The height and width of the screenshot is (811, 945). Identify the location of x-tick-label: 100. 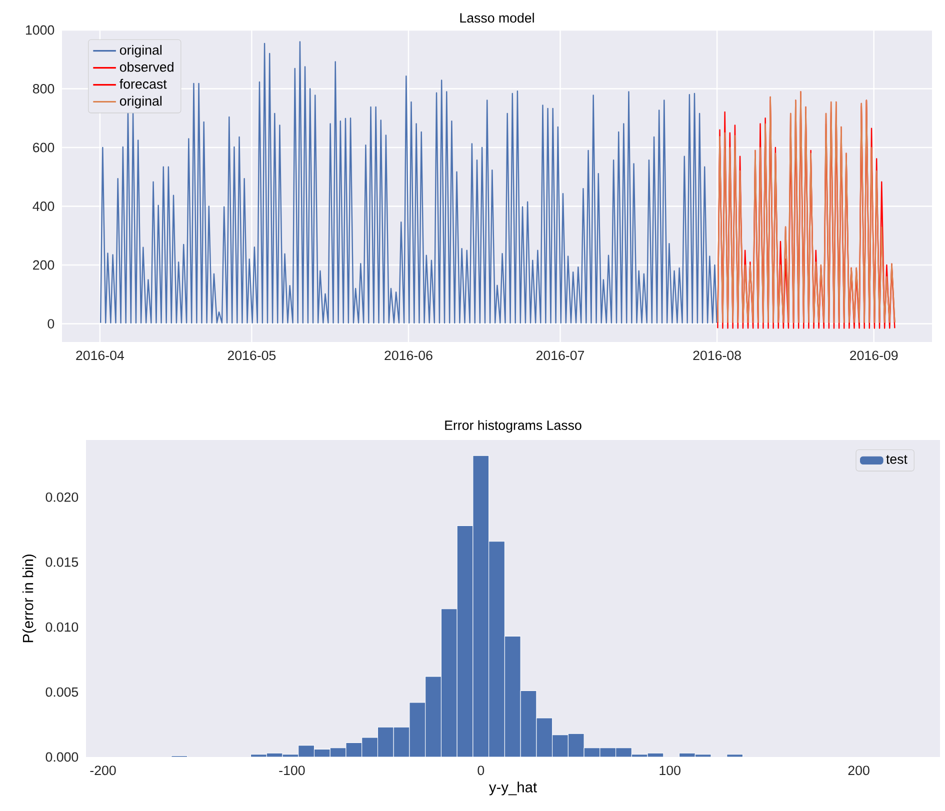
(670, 771).